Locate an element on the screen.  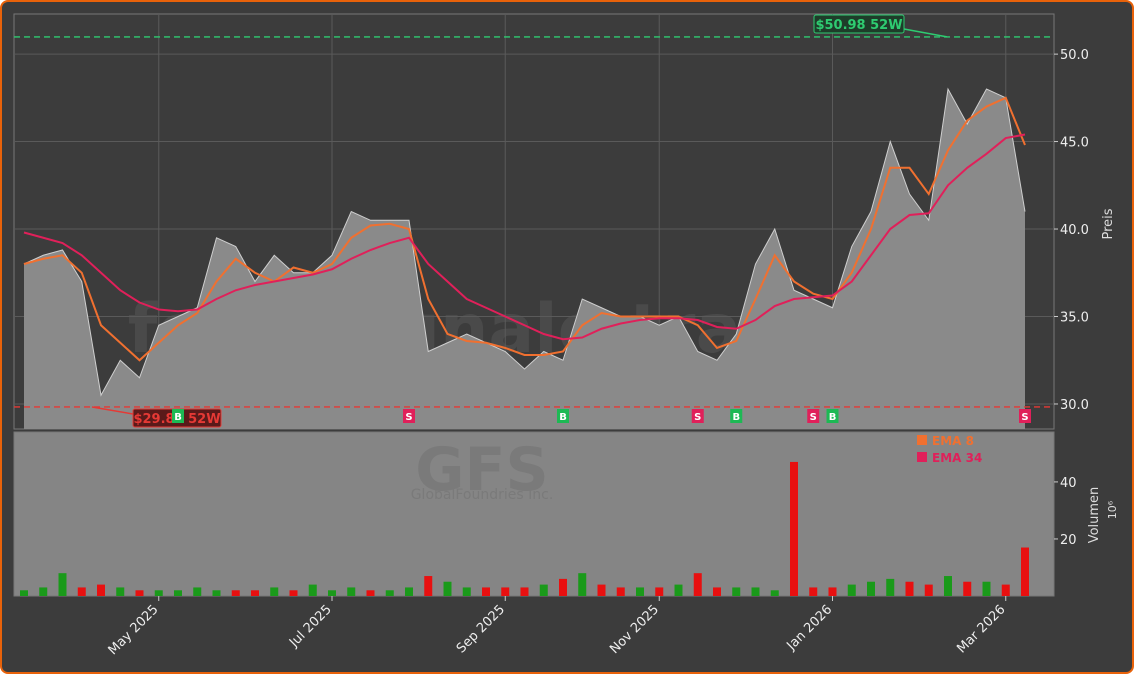
x-tick-label: May 2025 is located at coordinates (134, 630).